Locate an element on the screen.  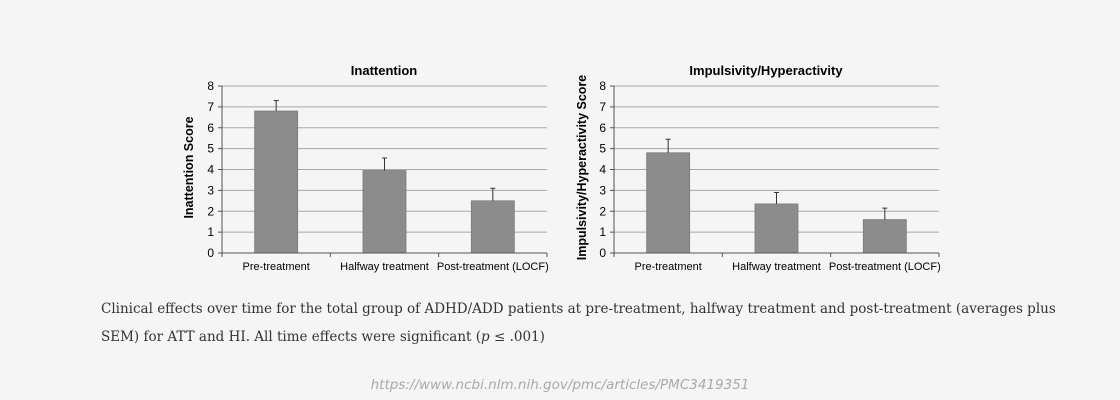
chart-title: Impulsivity/Hyperactivity is located at coordinates (766, 70).